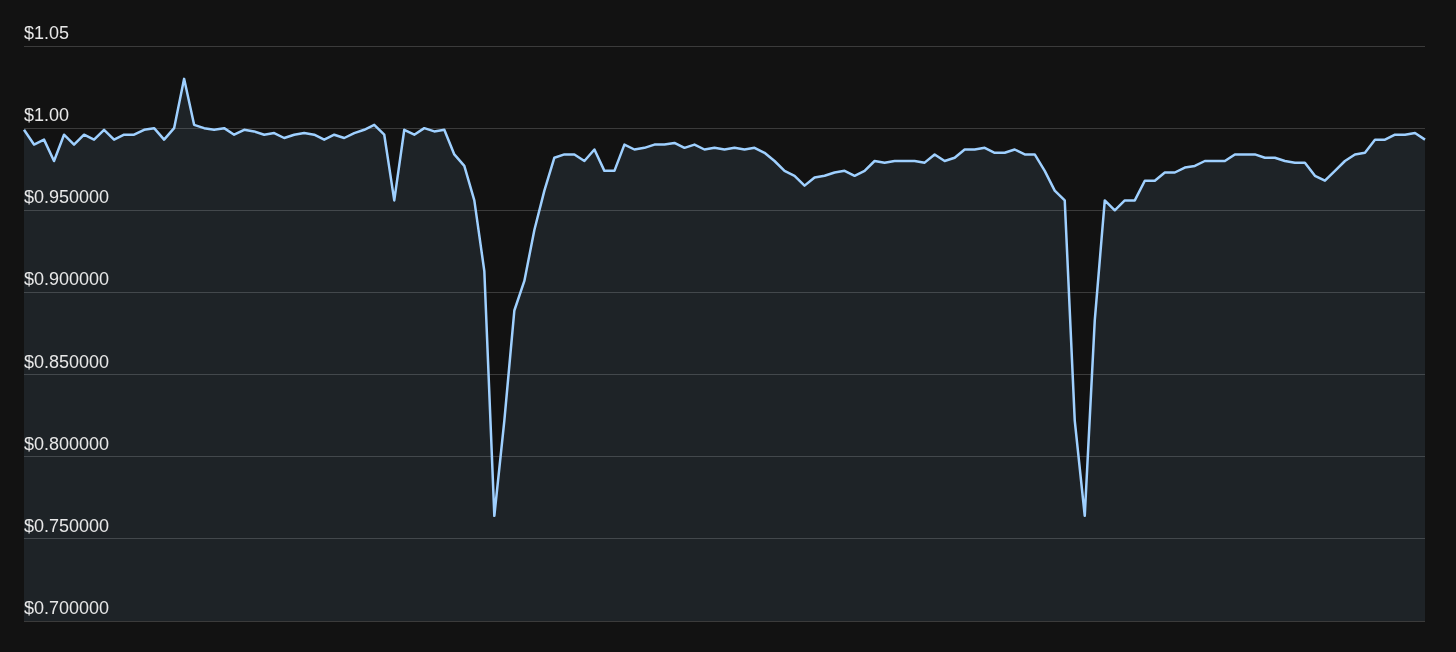 This screenshot has height=652, width=1456. What do you see at coordinates (67, 443) in the screenshot?
I see `y-tick-label: $0.800000` at bounding box center [67, 443].